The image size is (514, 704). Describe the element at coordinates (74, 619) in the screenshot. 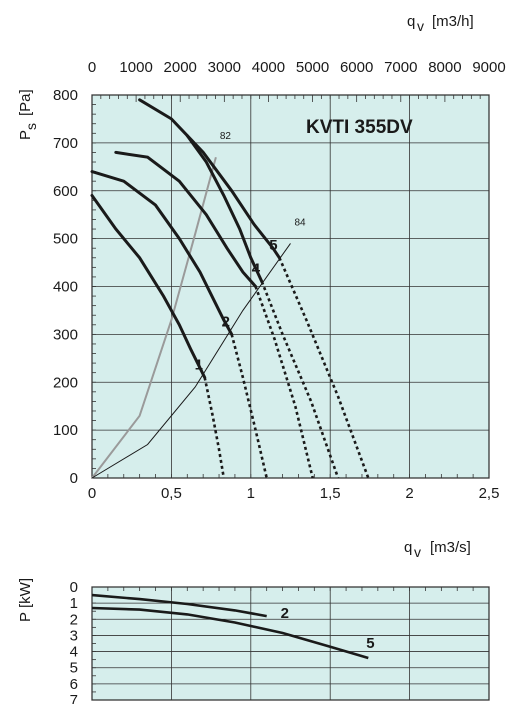

I see `power-y-tick-label: 2` at that location.